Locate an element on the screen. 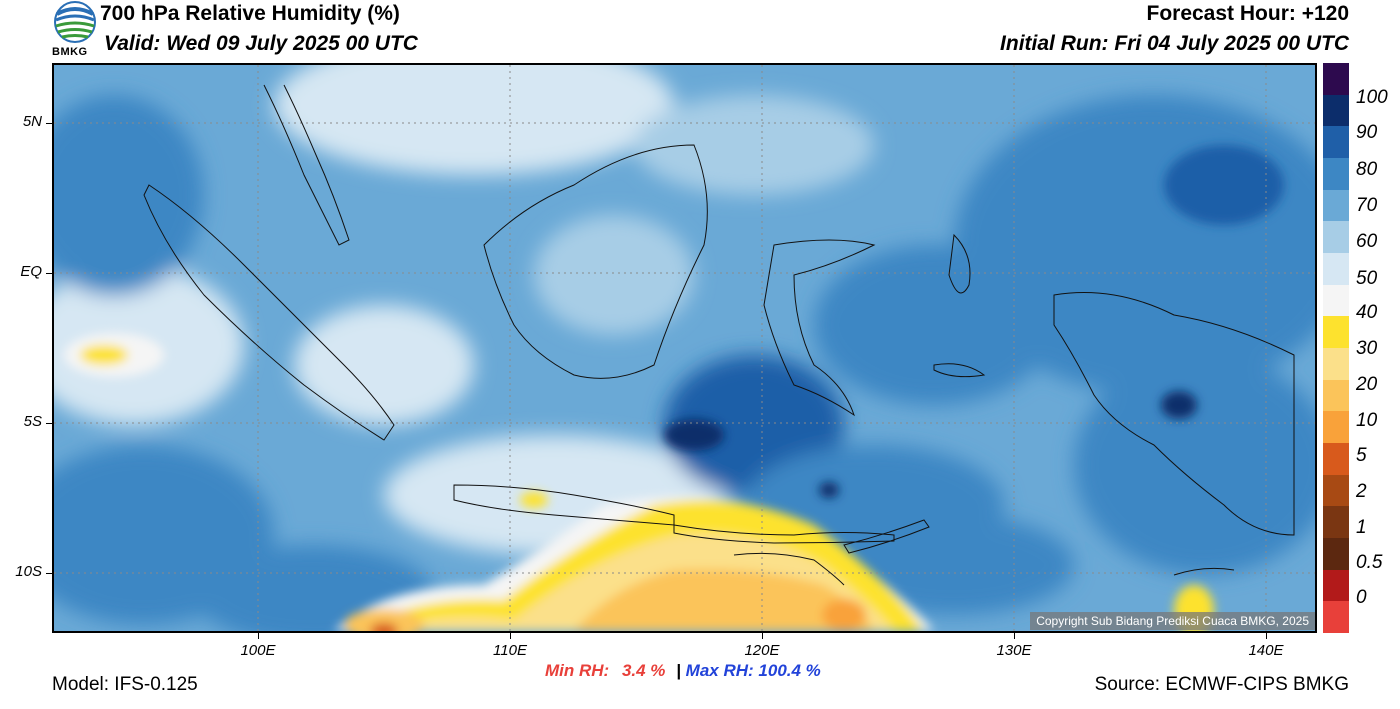  colorbar-label: 90 is located at coordinates (1367, 132).